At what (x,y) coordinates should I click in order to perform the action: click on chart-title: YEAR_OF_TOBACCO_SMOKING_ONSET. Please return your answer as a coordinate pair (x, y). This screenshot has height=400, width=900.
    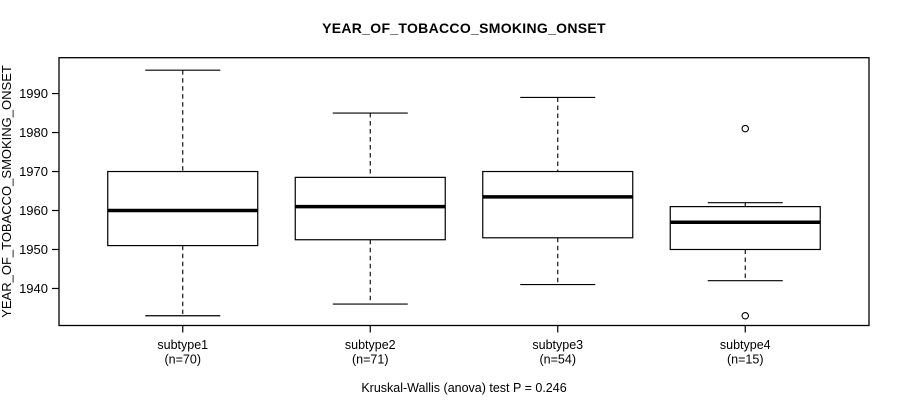
    Looking at the image, I should click on (464, 28).